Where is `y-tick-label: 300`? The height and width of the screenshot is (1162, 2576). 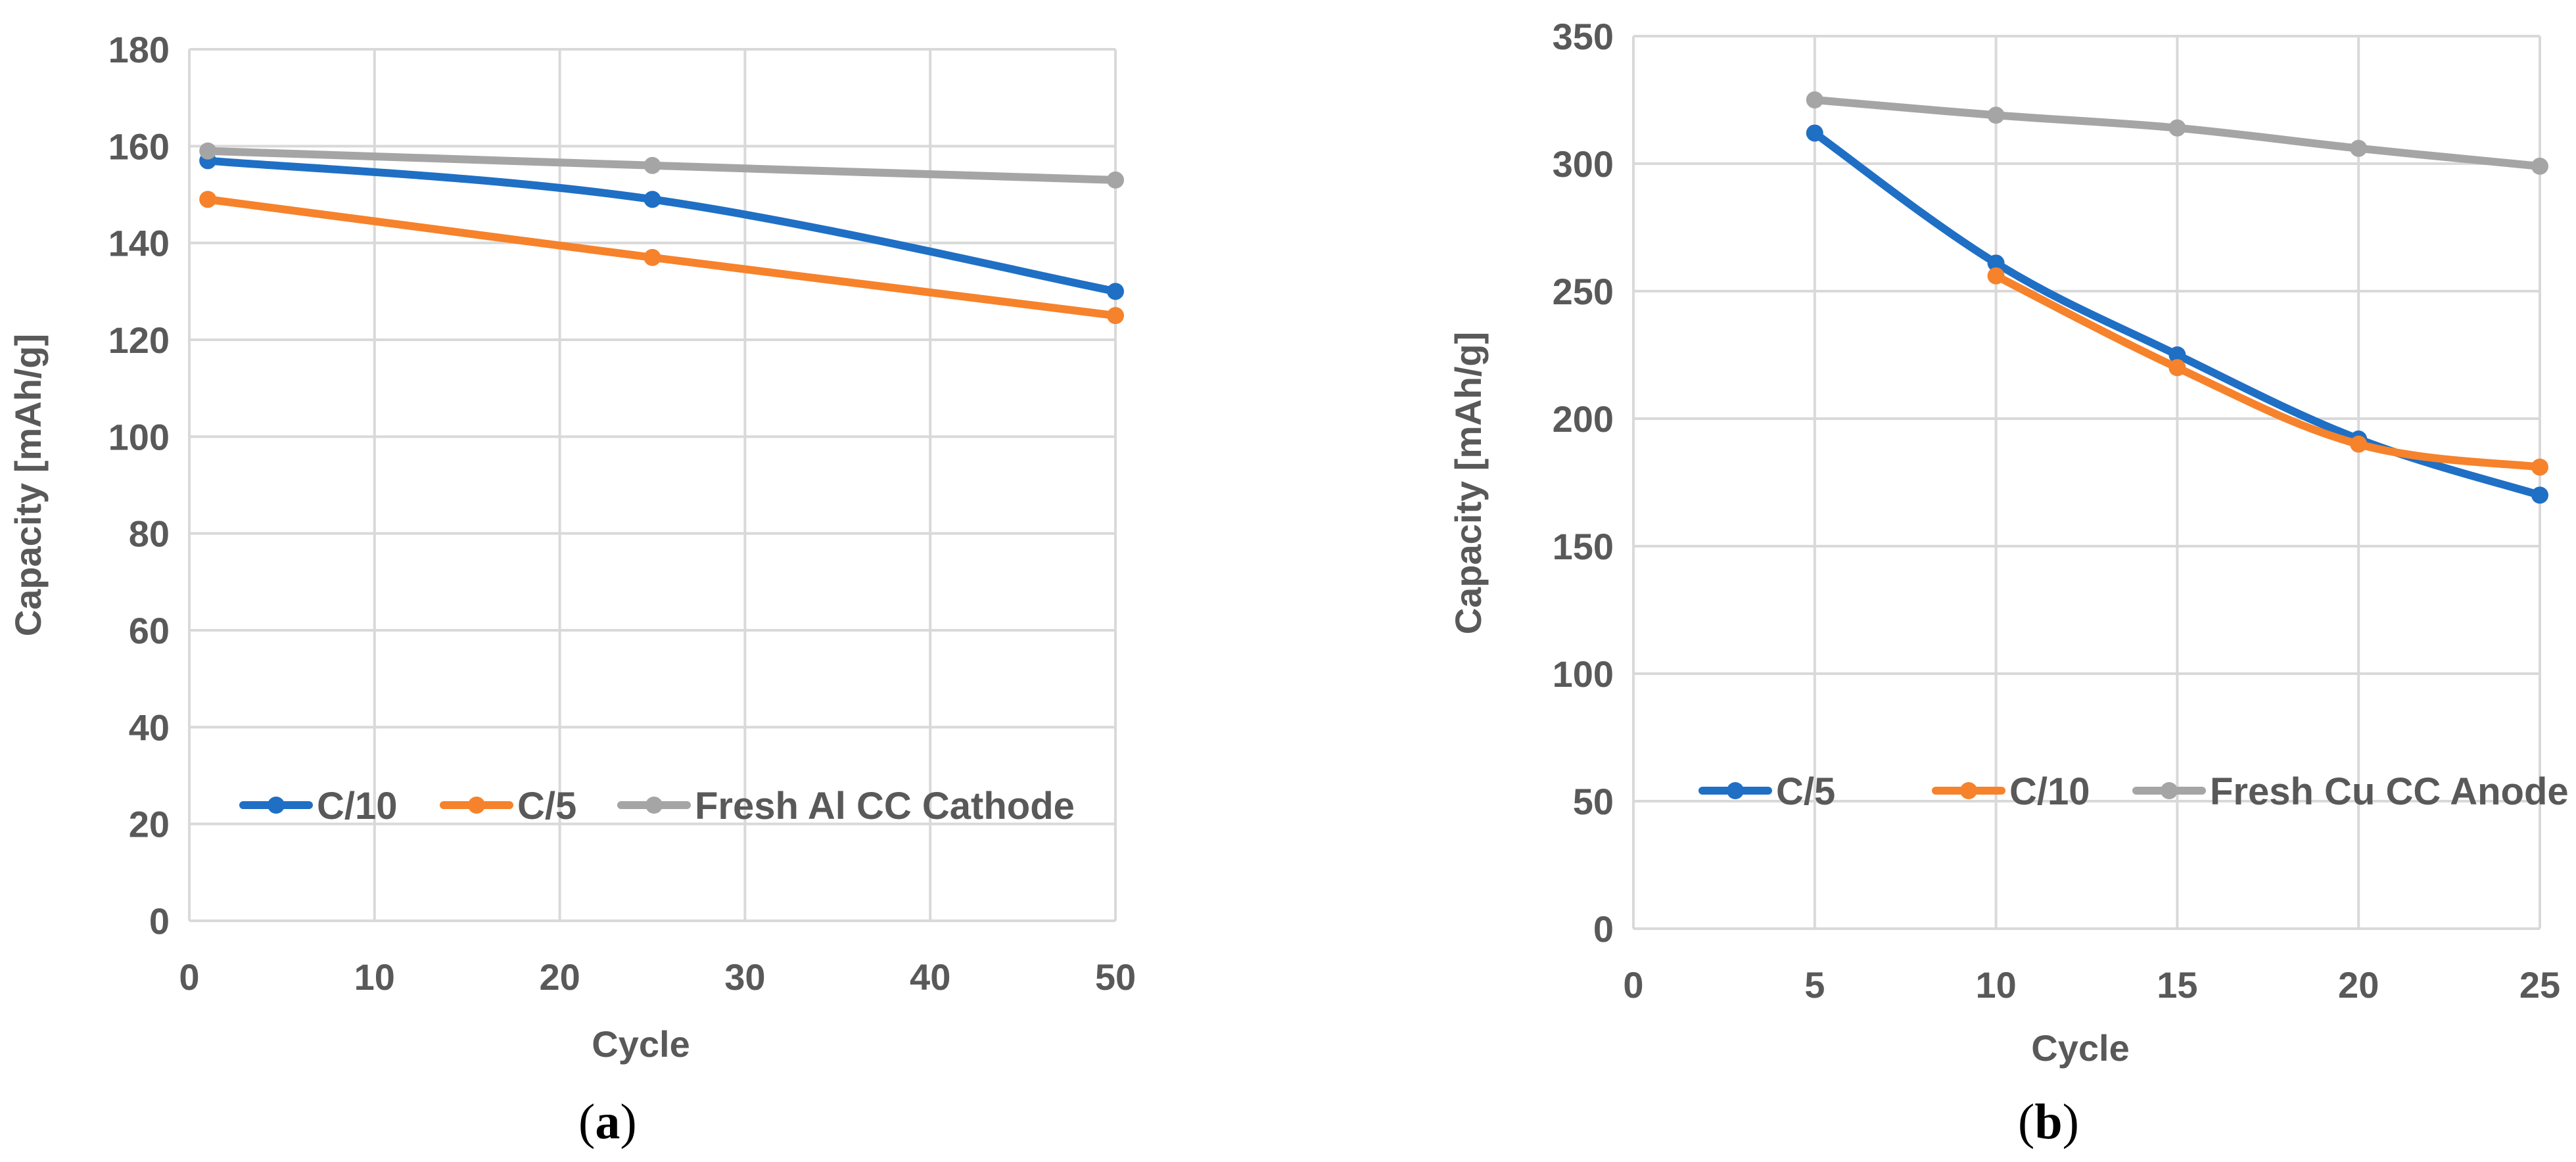
y-tick-label: 300 is located at coordinates (1583, 164).